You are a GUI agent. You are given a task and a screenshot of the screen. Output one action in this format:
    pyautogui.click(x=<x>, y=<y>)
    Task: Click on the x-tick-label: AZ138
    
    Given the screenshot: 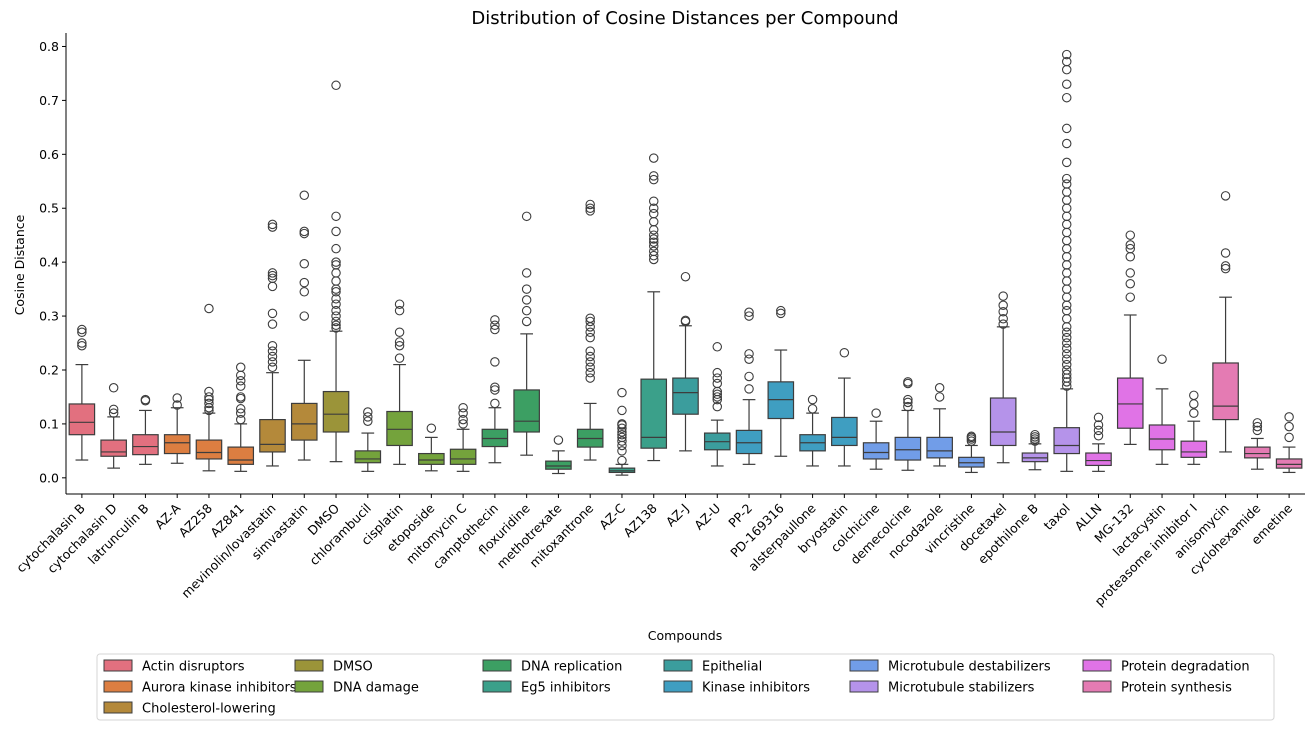 What is the action you would take?
    pyautogui.click(x=640, y=520)
    